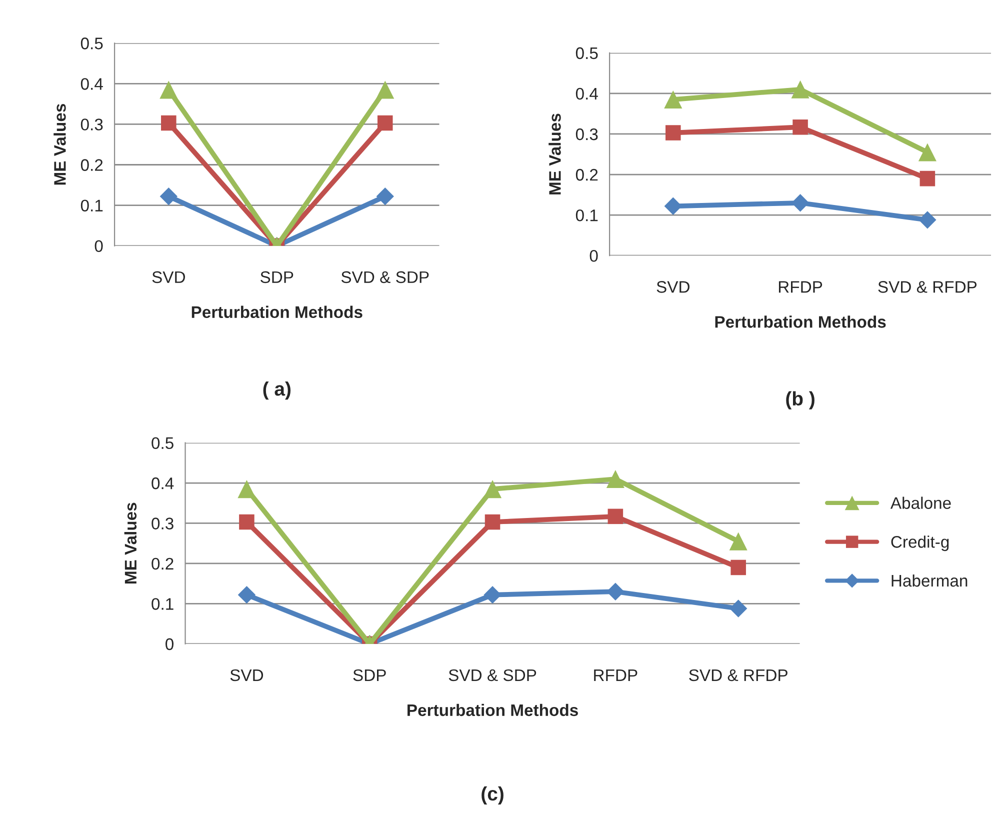 The height and width of the screenshot is (814, 996). What do you see at coordinates (920, 502) in the screenshot?
I see `legend-label: Abalone` at bounding box center [920, 502].